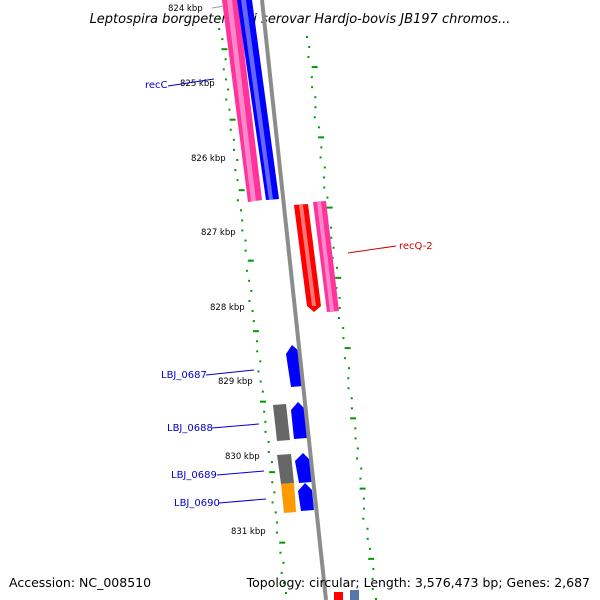 The height and width of the screenshot is (600, 600). What do you see at coordinates (242, 501) in the screenshot?
I see `LBJ_0690-leader` at bounding box center [242, 501].